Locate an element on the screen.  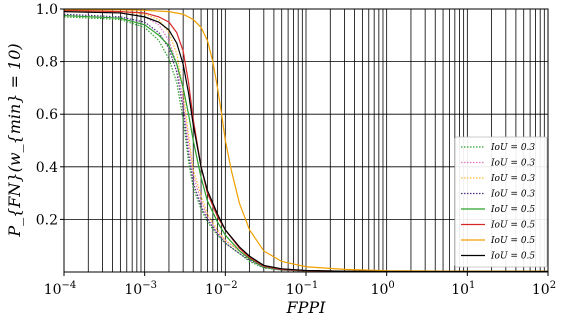
y-tick-label: 0.8 is located at coordinates (47, 63).